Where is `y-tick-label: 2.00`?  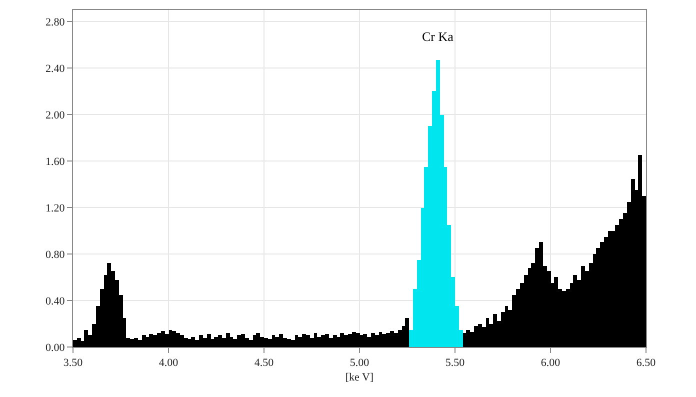
y-tick-label: 2.00 is located at coordinates (56, 115).